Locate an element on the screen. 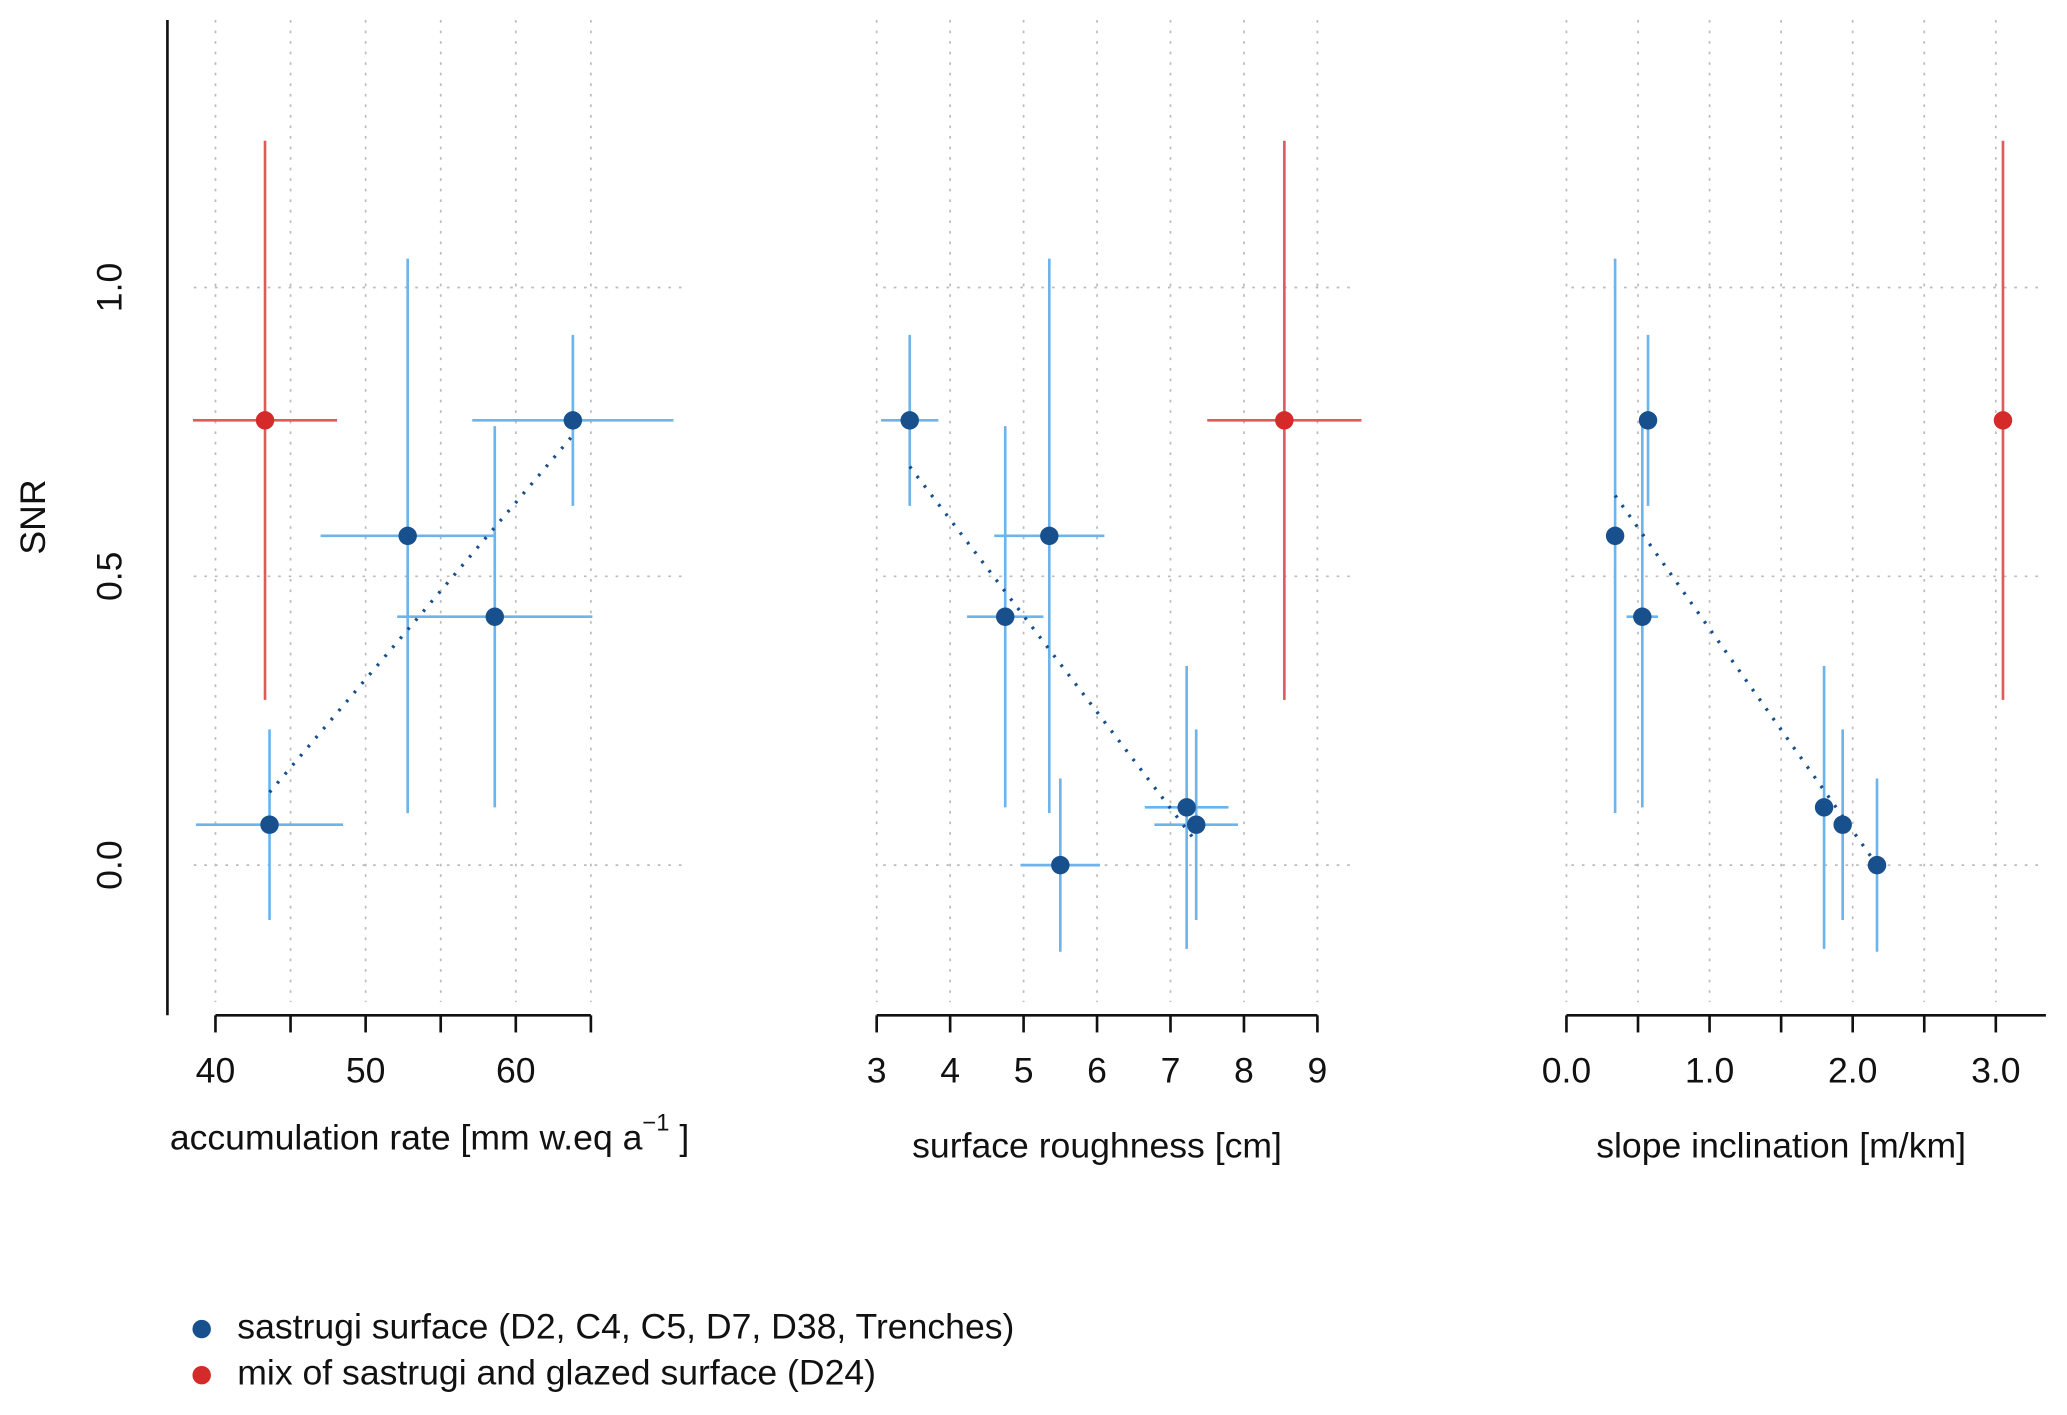 The width and height of the screenshot is (2067, 1415). x-axis-label: surface roughness [cm] is located at coordinates (1097, 1146).